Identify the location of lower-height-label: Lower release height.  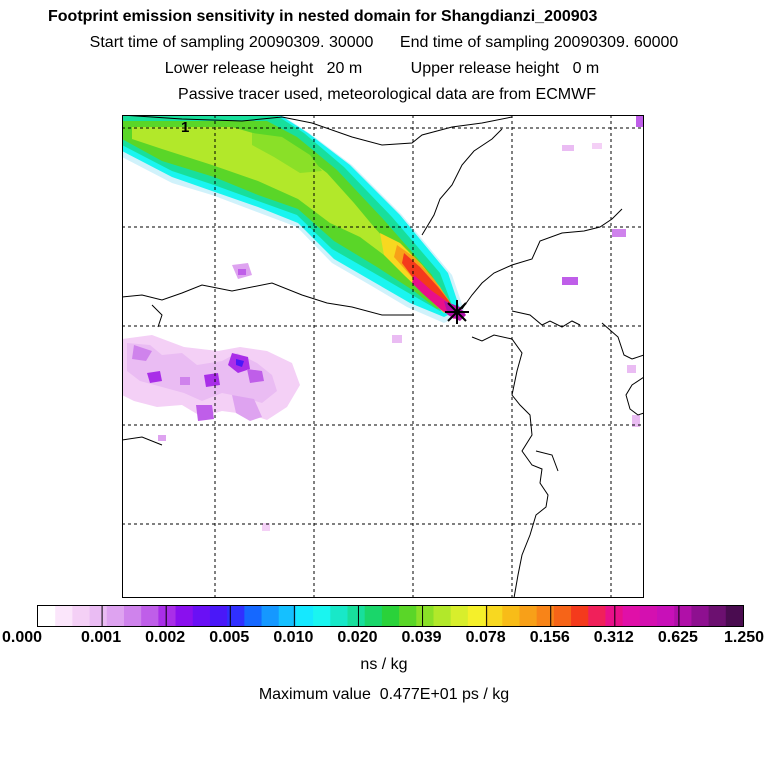
(239, 68).